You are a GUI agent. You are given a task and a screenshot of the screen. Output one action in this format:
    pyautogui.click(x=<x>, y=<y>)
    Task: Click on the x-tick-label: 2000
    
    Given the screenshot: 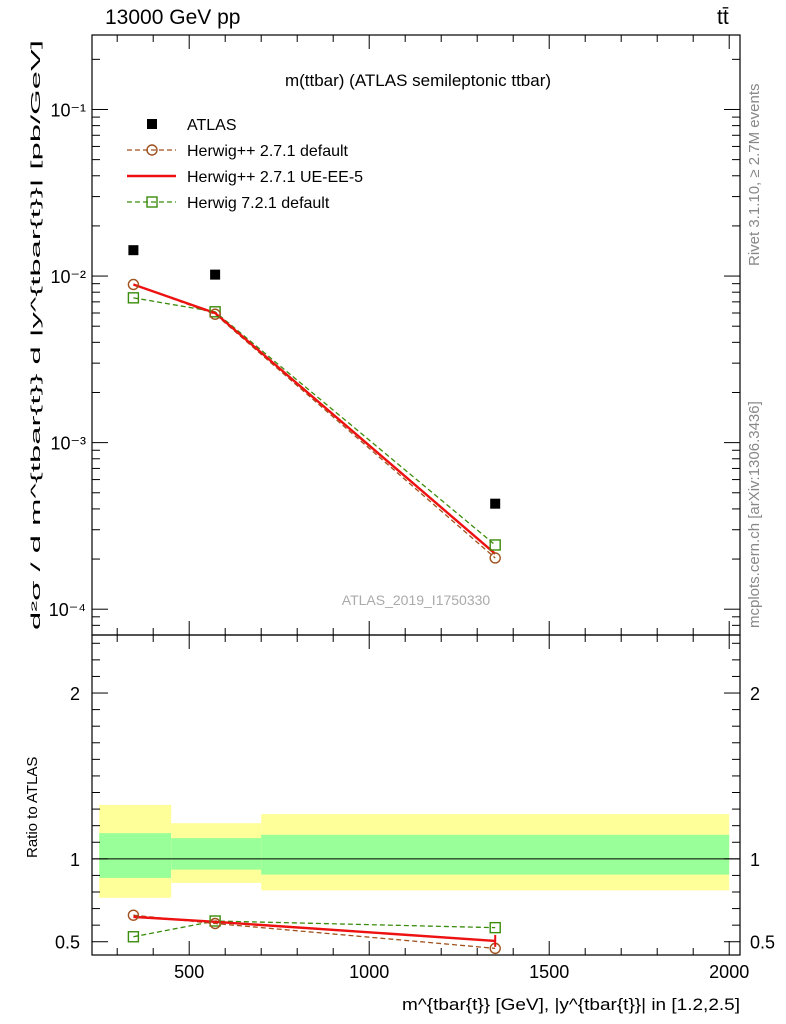 What is the action you would take?
    pyautogui.click(x=729, y=972)
    